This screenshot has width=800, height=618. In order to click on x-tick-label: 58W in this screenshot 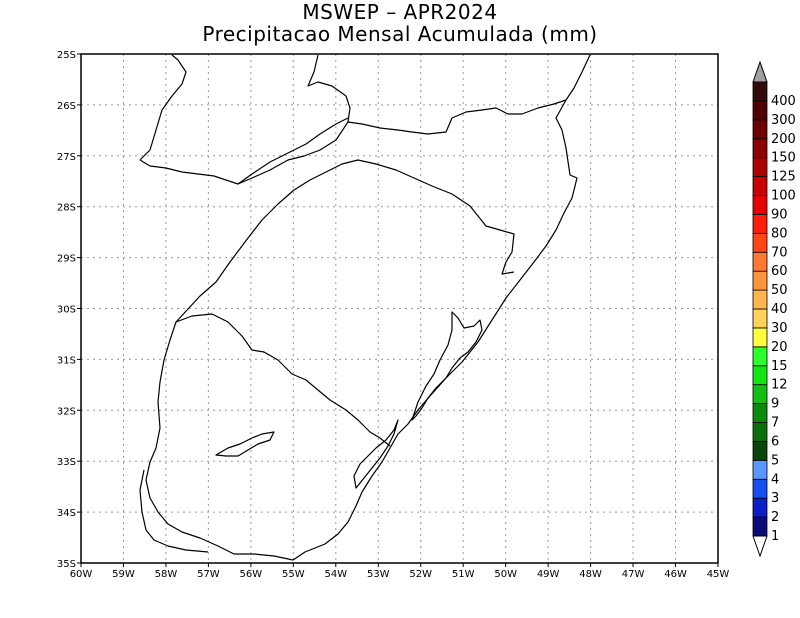, I will do `click(166, 574)`.